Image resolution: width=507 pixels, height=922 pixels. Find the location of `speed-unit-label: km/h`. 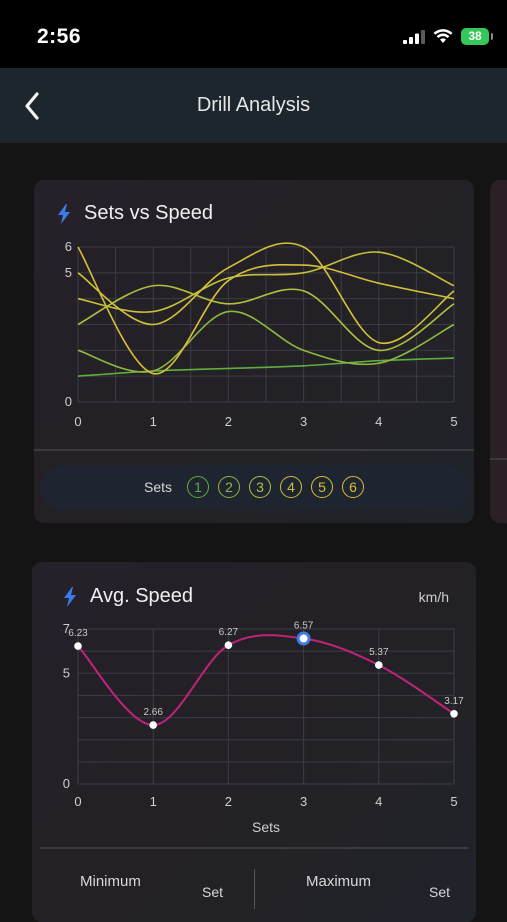

speed-unit-label: km/h is located at coordinates (433, 597).